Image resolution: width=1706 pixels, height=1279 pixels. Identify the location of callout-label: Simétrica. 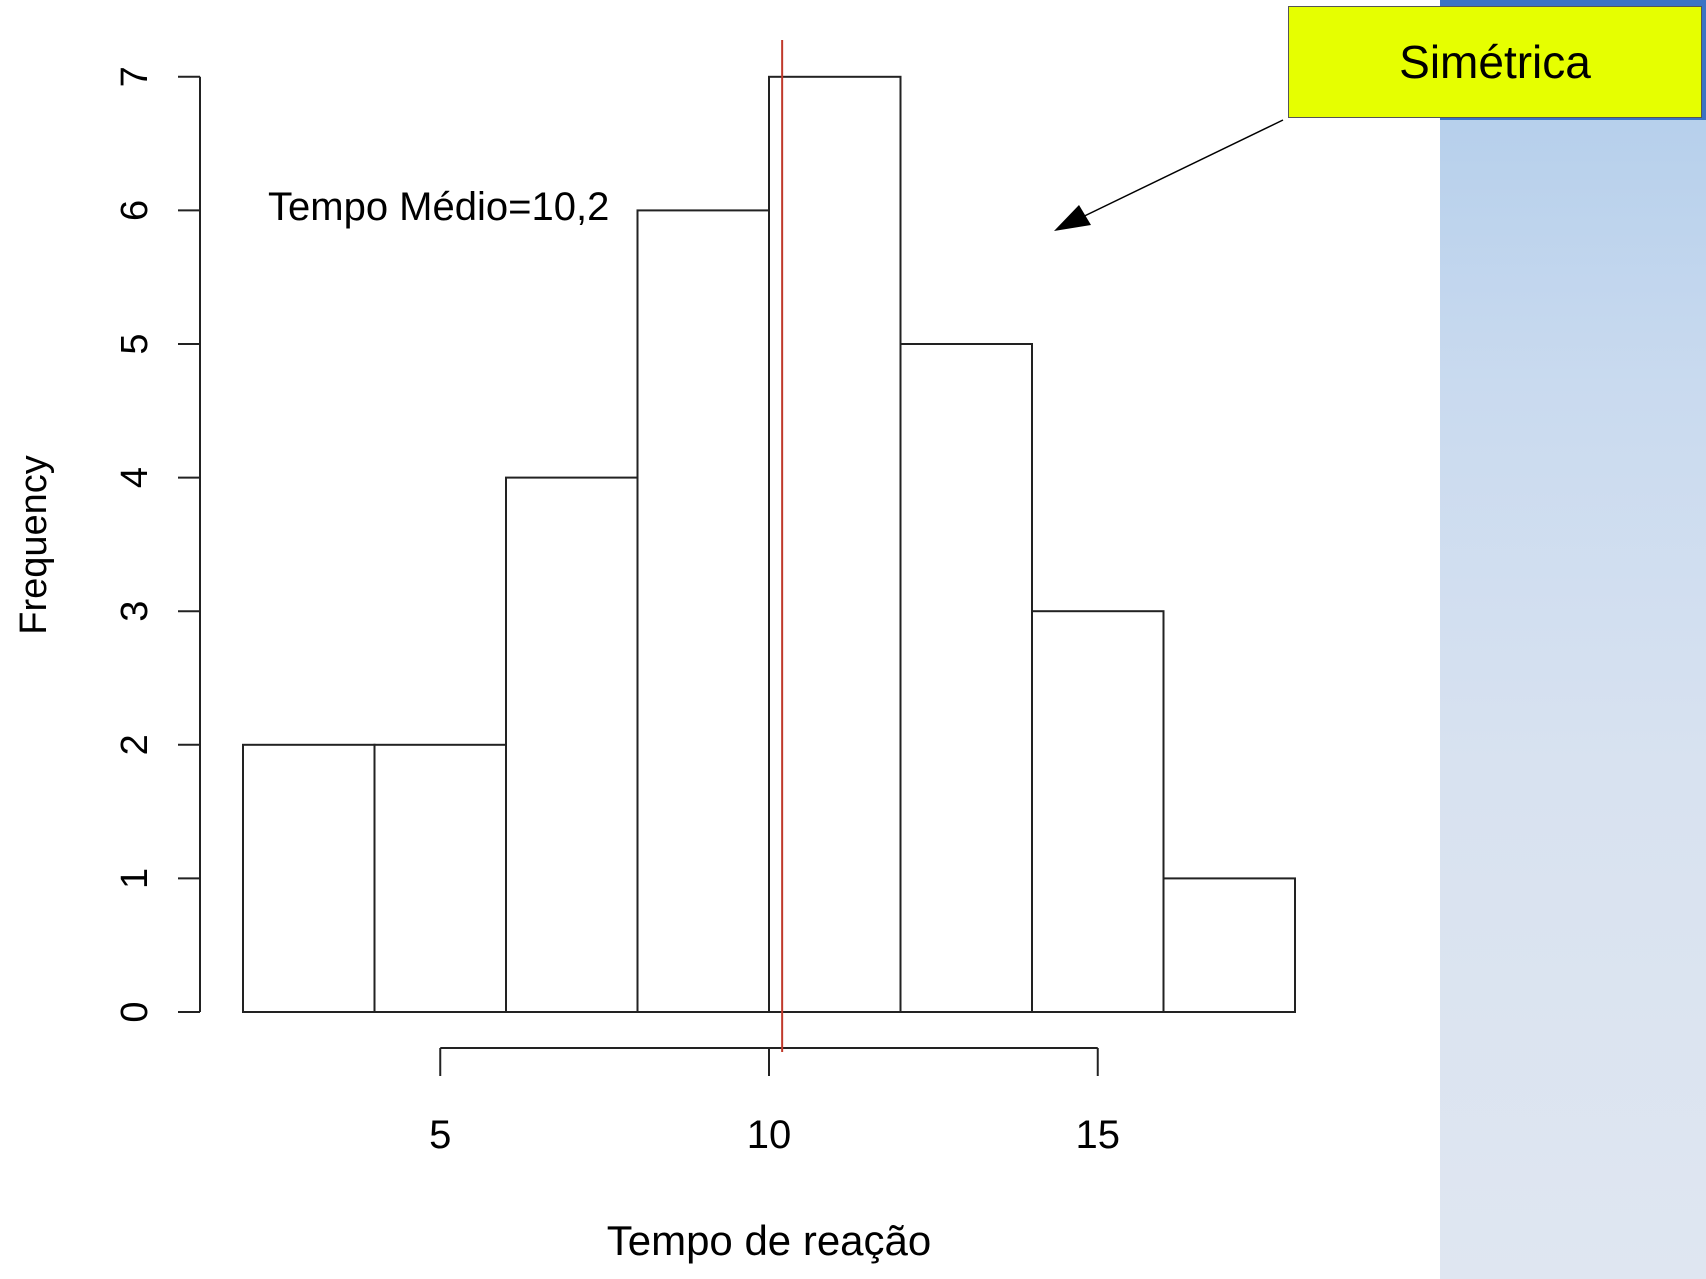
(1495, 62).